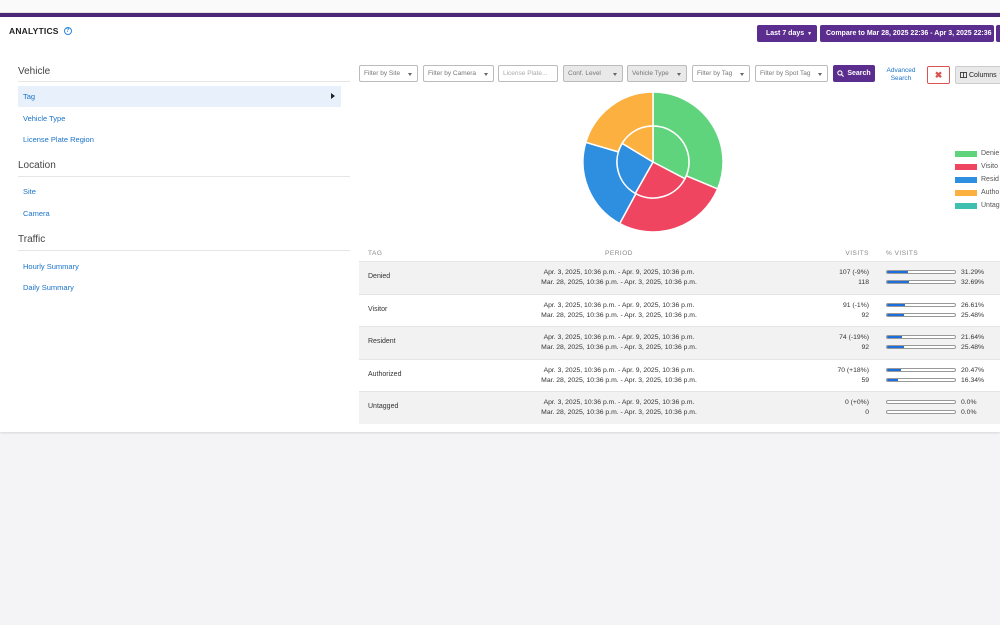 The image size is (1000, 625). I want to click on inner-slice-resident, so click(635, 168).